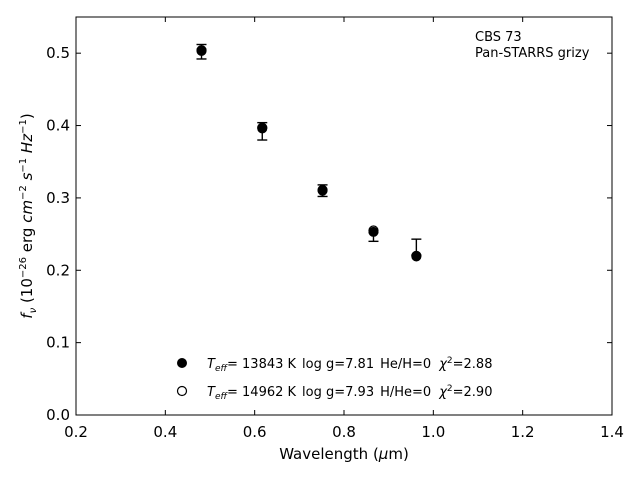 This screenshot has width=640, height=480. I want to click on legend-marker-open, so click(182, 391).